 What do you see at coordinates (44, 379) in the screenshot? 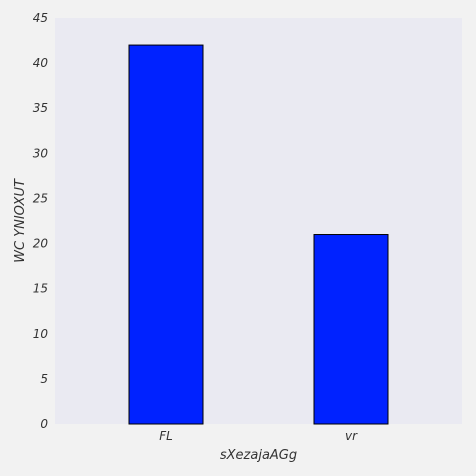
I see `y-tick-label: 5` at bounding box center [44, 379].